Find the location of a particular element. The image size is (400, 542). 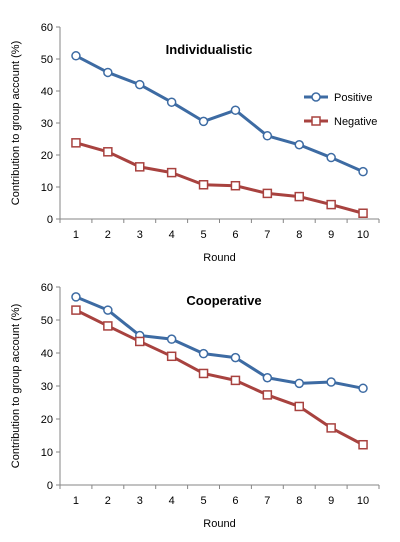

series-line-negative is located at coordinates (219, 178).